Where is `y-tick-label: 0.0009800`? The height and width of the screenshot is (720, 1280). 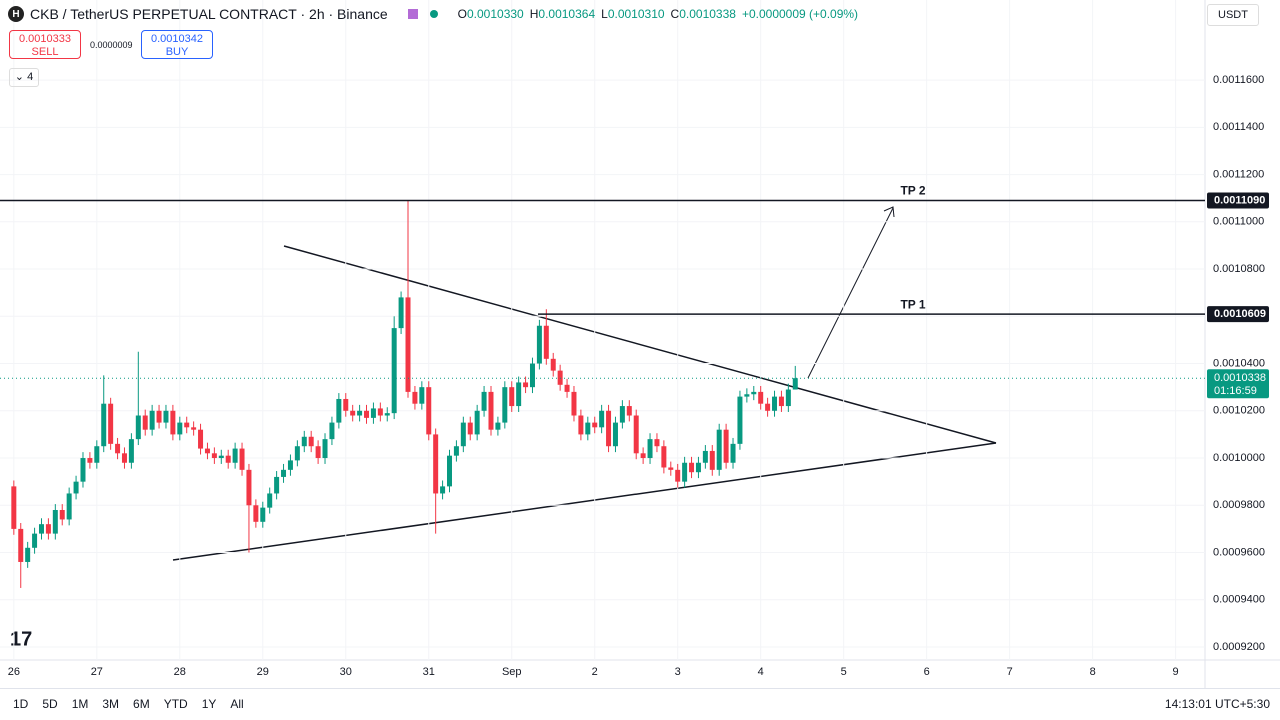
y-tick-label: 0.0009800 is located at coordinates (1239, 505).